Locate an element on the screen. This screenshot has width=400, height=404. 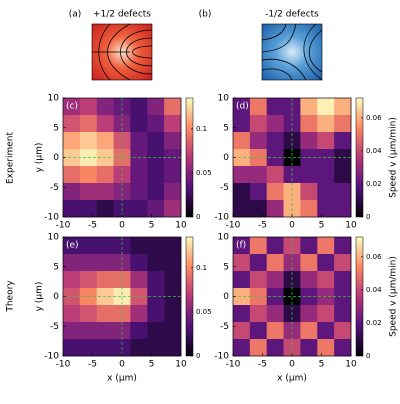
panel-label: (b) is located at coordinates (205, 15).